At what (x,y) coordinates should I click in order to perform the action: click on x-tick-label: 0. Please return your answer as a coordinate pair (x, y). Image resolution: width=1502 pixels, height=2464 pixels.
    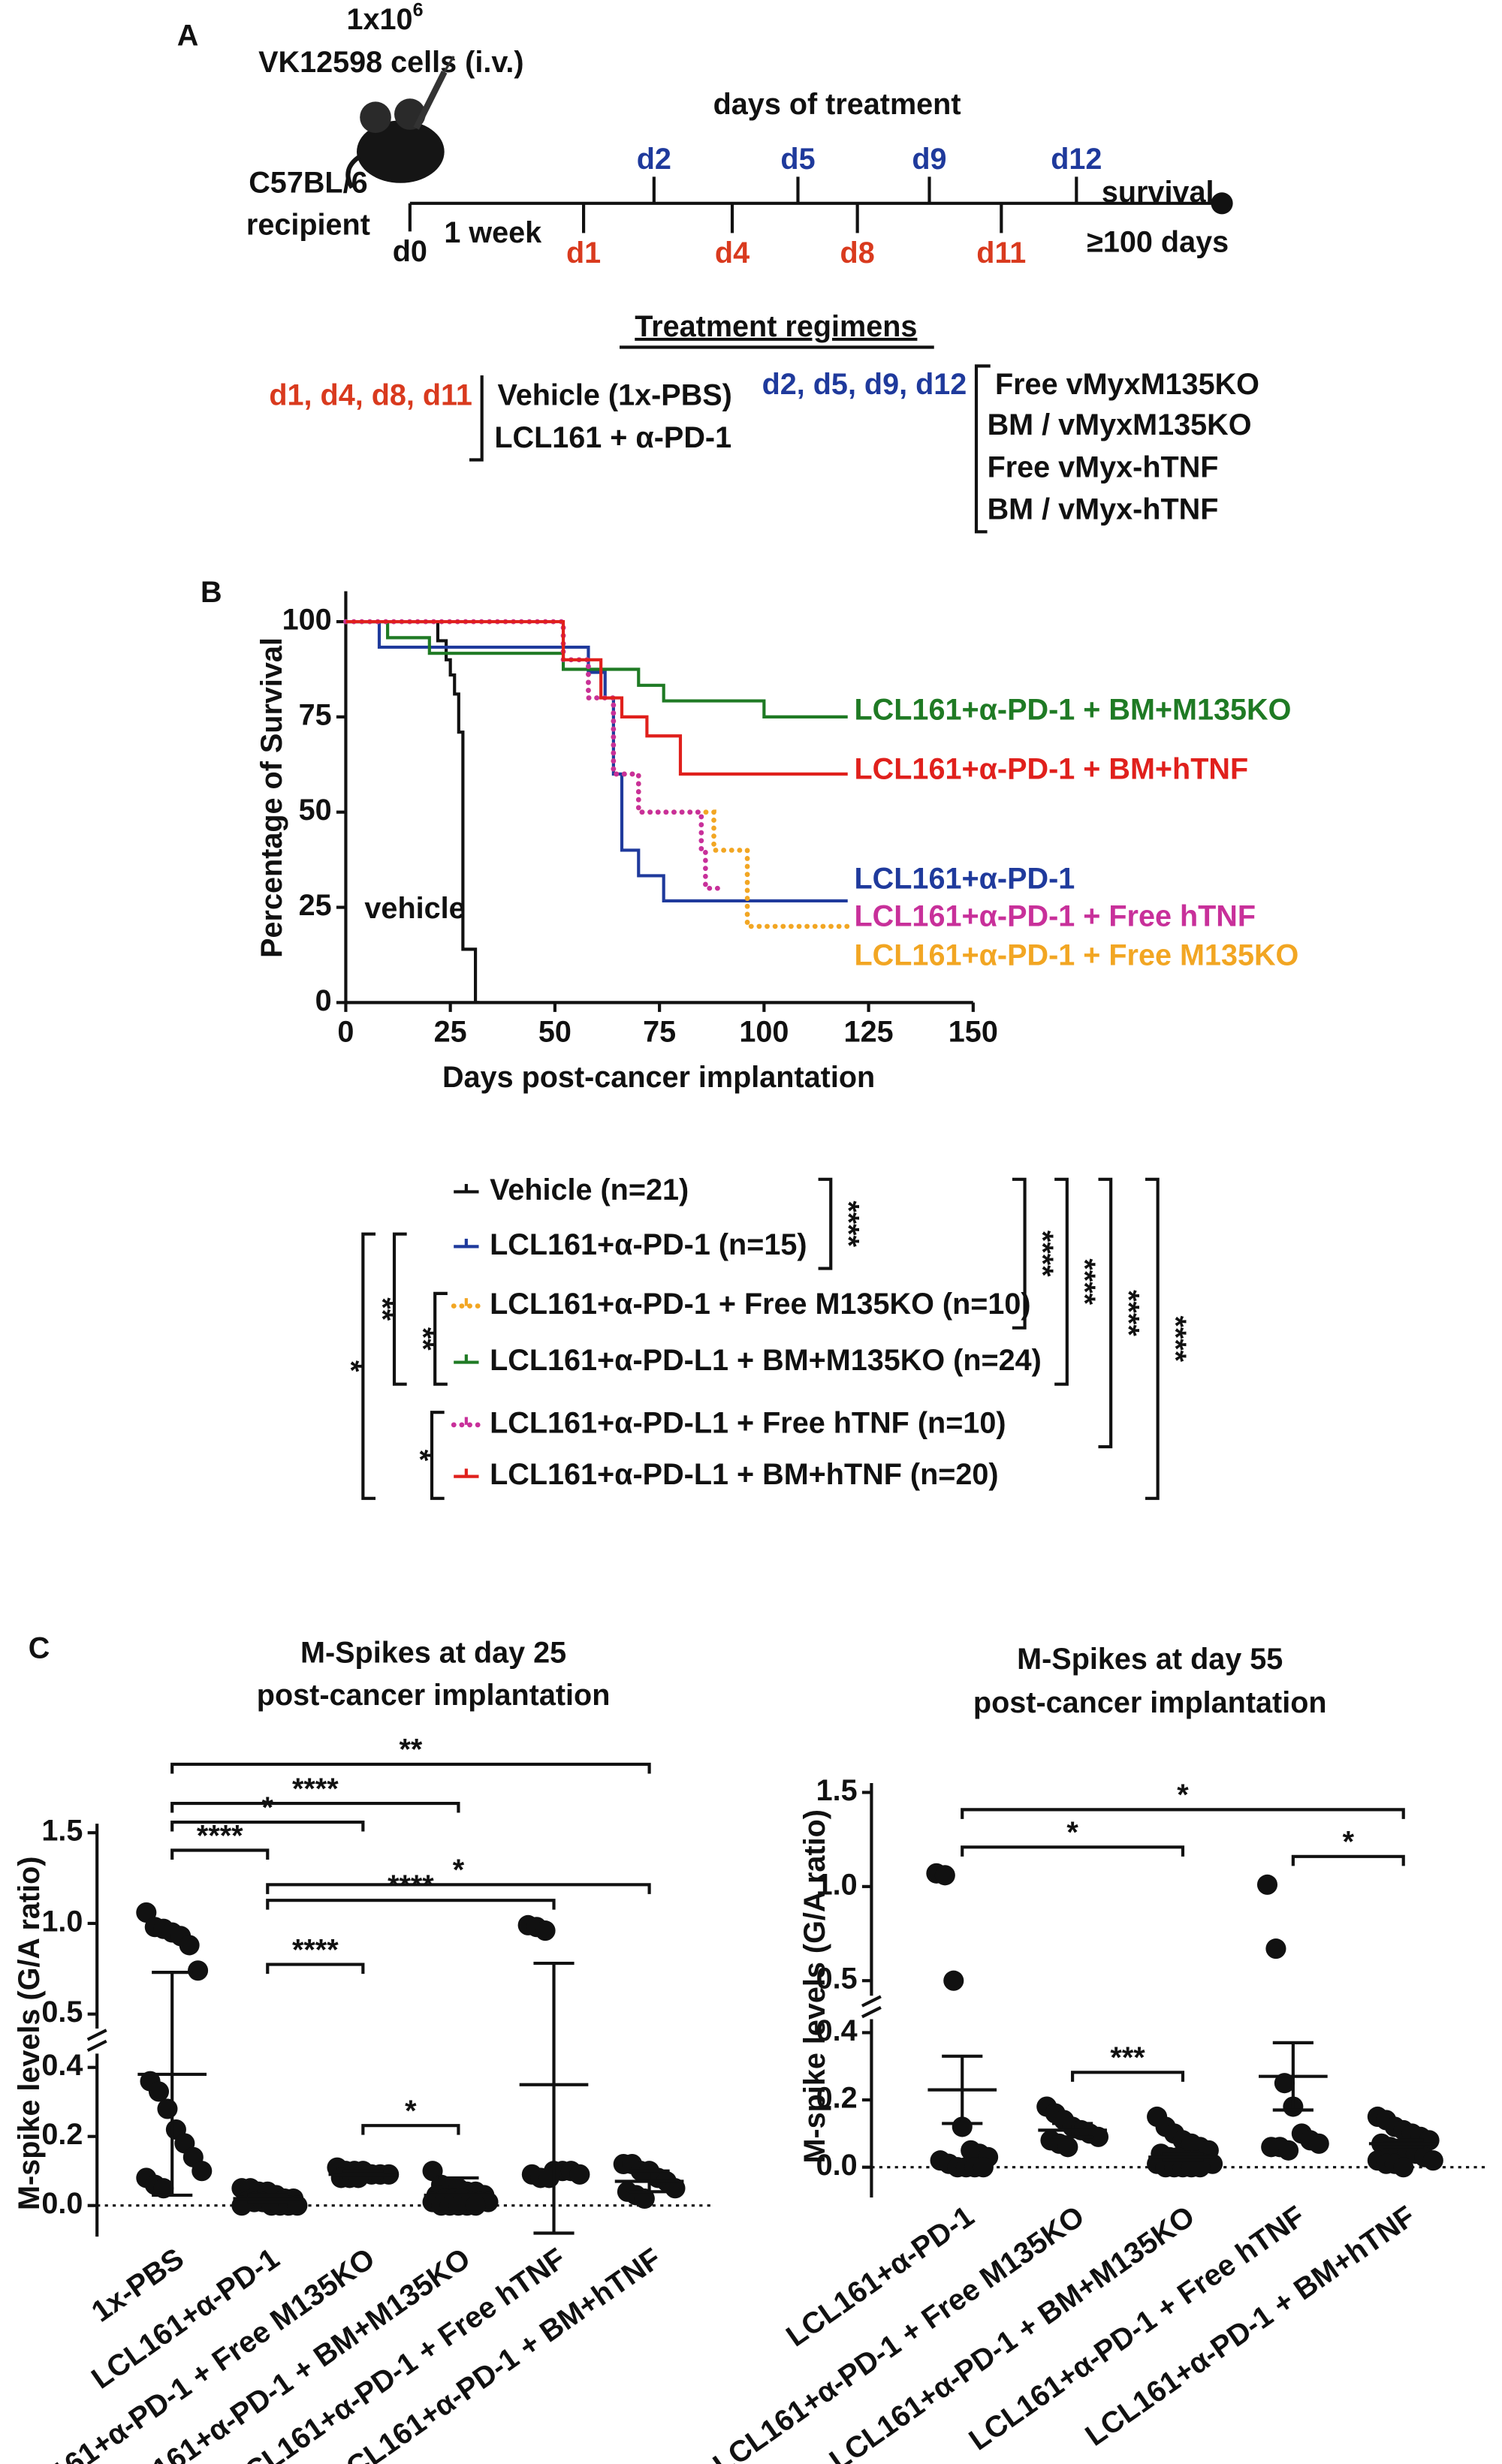
    Looking at the image, I should click on (346, 1032).